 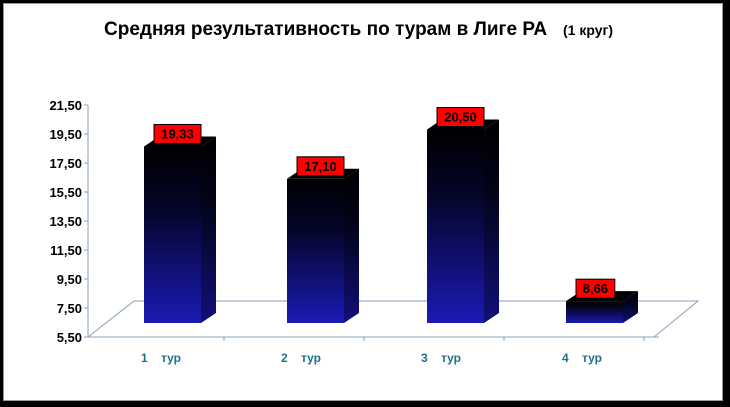 What do you see at coordinates (69, 337) in the screenshot?
I see `y-tick-label: 5,50` at bounding box center [69, 337].